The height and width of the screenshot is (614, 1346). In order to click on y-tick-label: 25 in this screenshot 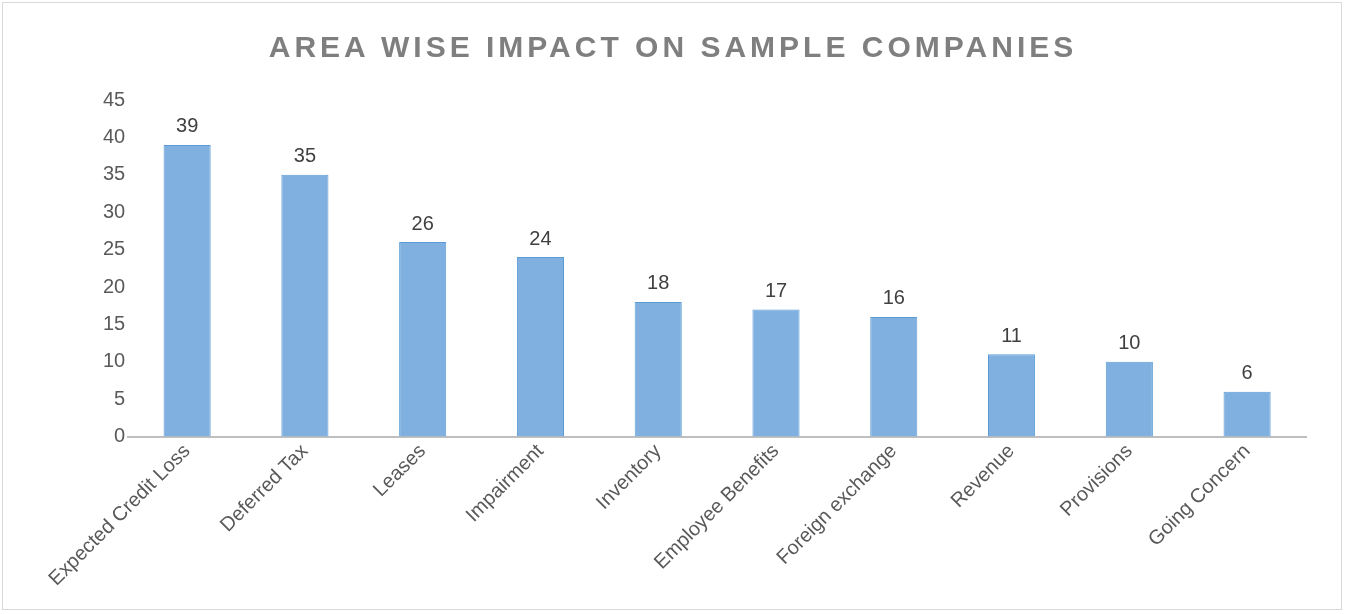, I will do `click(114, 248)`.